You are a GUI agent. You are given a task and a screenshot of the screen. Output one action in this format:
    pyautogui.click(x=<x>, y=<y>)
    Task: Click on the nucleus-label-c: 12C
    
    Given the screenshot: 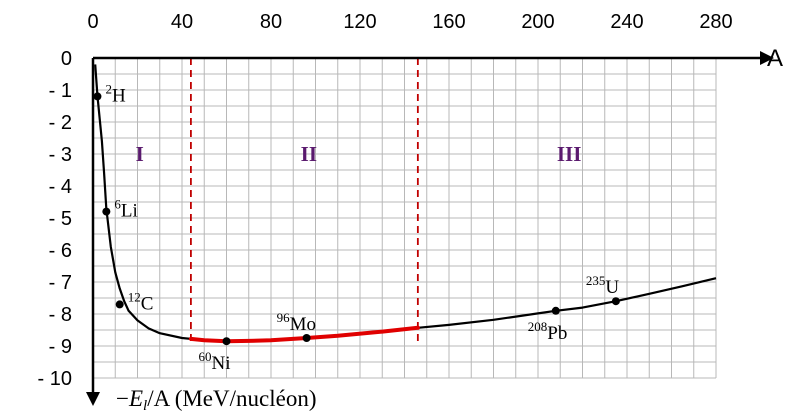 What is the action you would take?
    pyautogui.click(x=141, y=301)
    